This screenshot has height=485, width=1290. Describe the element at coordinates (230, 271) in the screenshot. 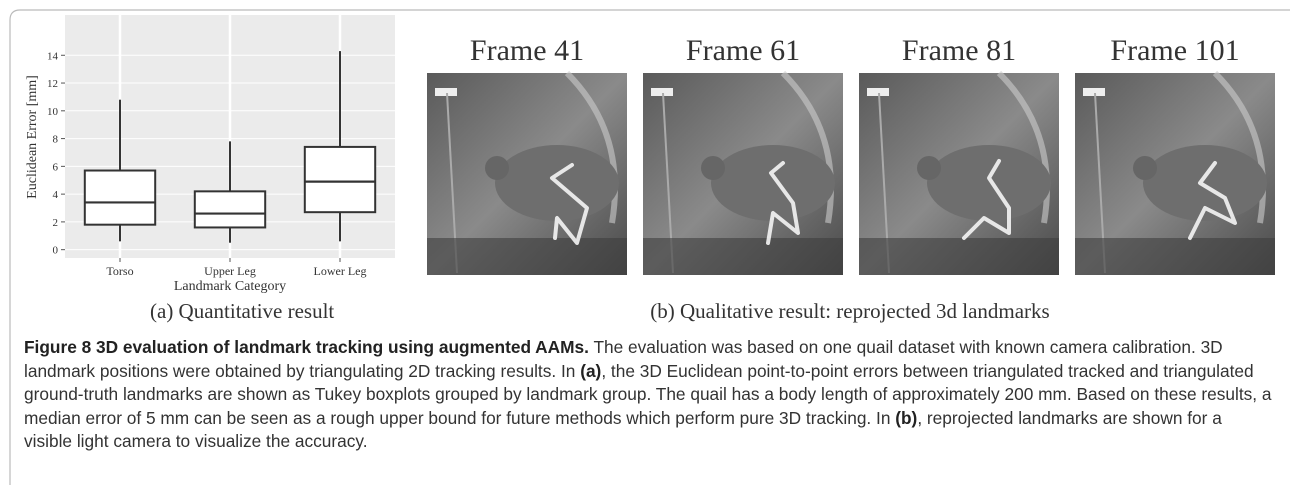

I see `x-tick-label: Upper Leg` at that location.